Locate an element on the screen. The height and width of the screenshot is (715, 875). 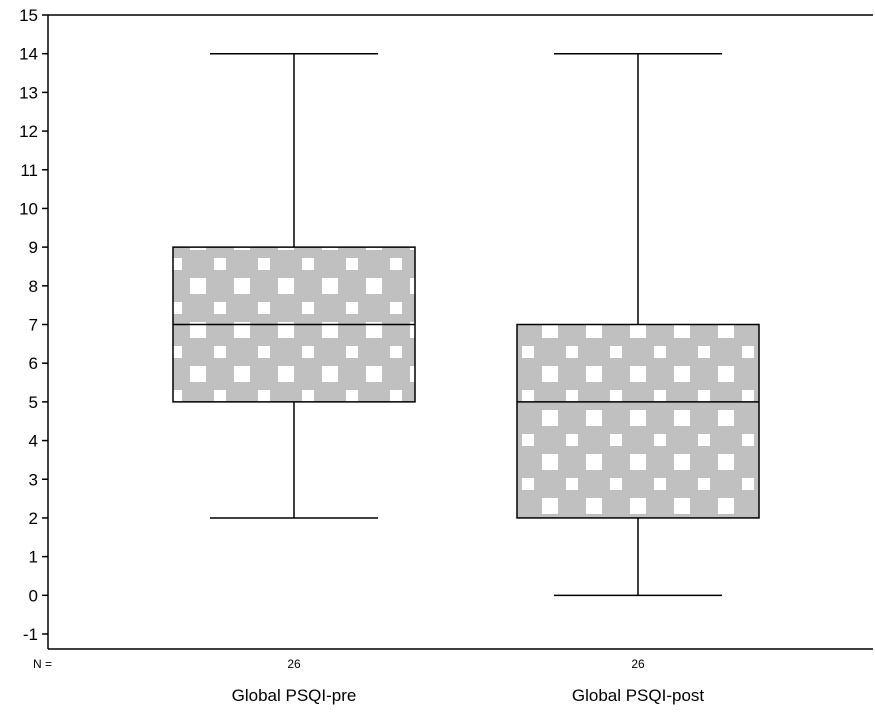
y-tick-label: 4 is located at coordinates (33, 441).